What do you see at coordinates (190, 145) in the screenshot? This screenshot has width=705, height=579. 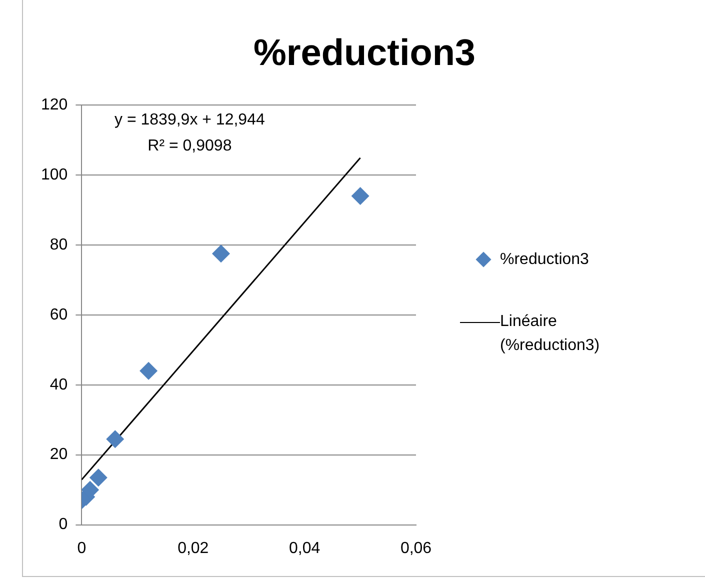 I see `annotation: R² = 0,9098` at bounding box center [190, 145].